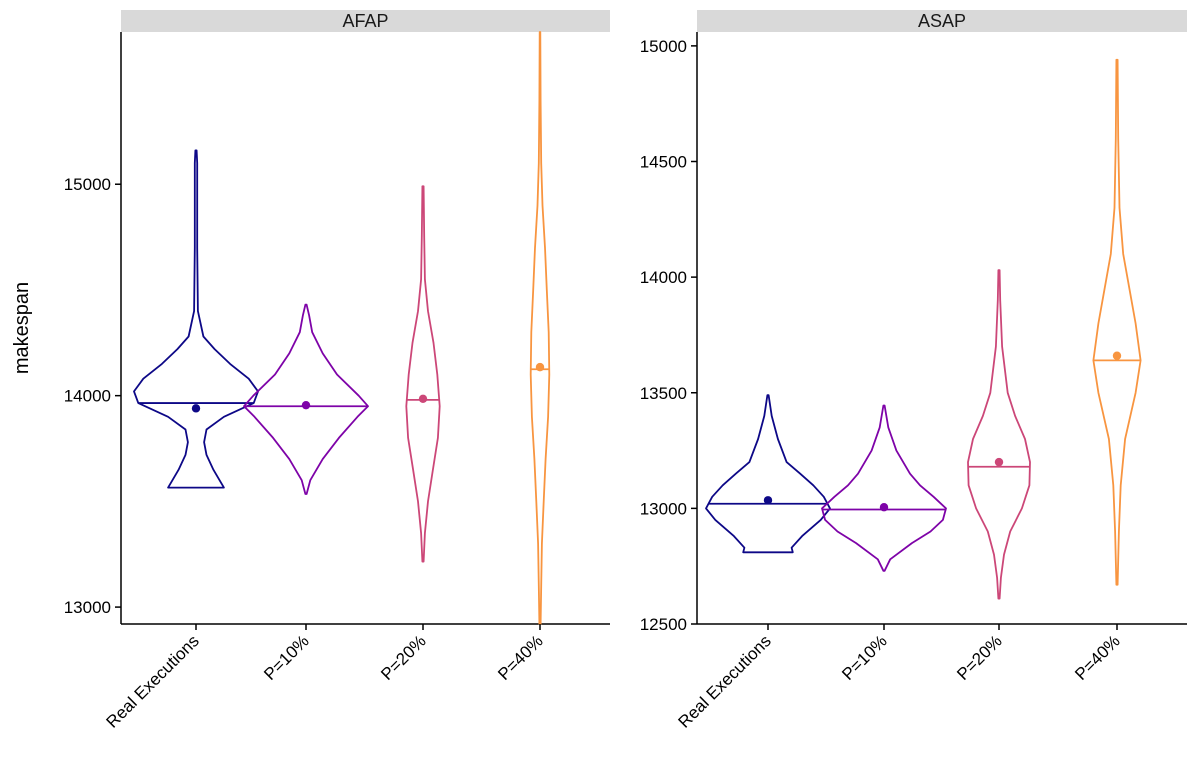 The height and width of the screenshot is (767, 1189). I want to click on panel-title: AFAP, so click(365, 21).